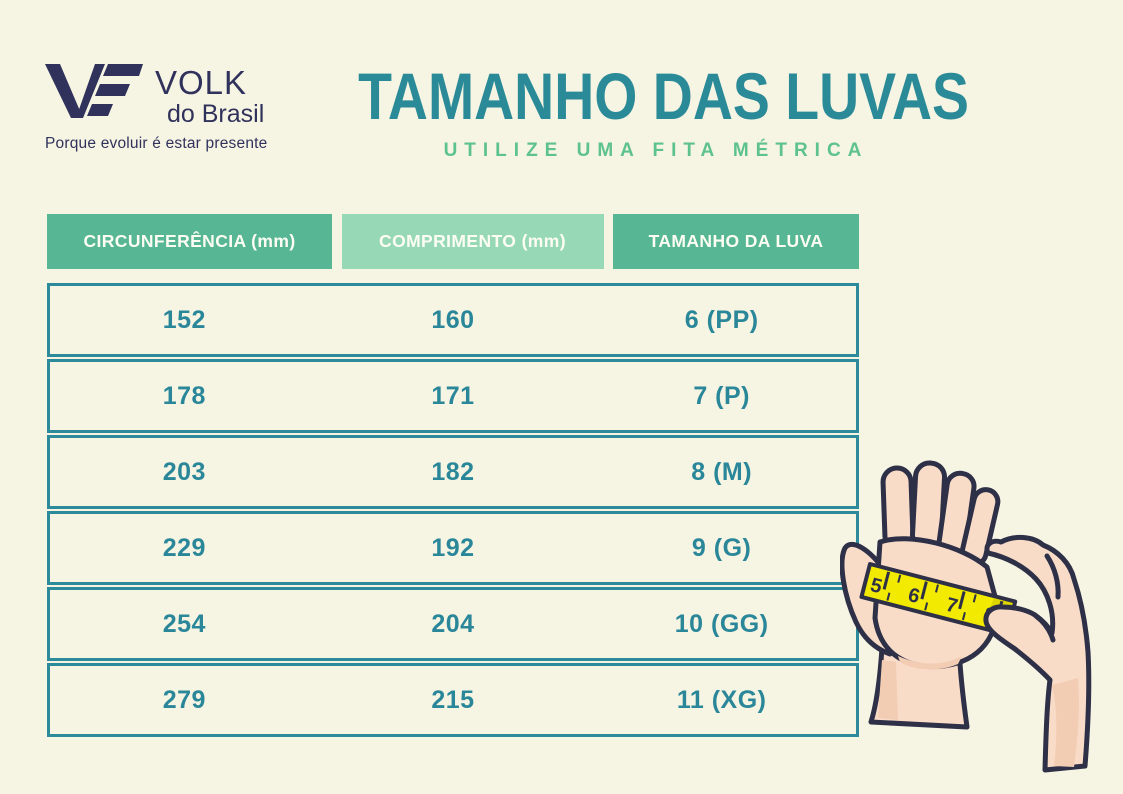 The height and width of the screenshot is (794, 1123). I want to click on logo-brand-name: VOLK, so click(201, 82).